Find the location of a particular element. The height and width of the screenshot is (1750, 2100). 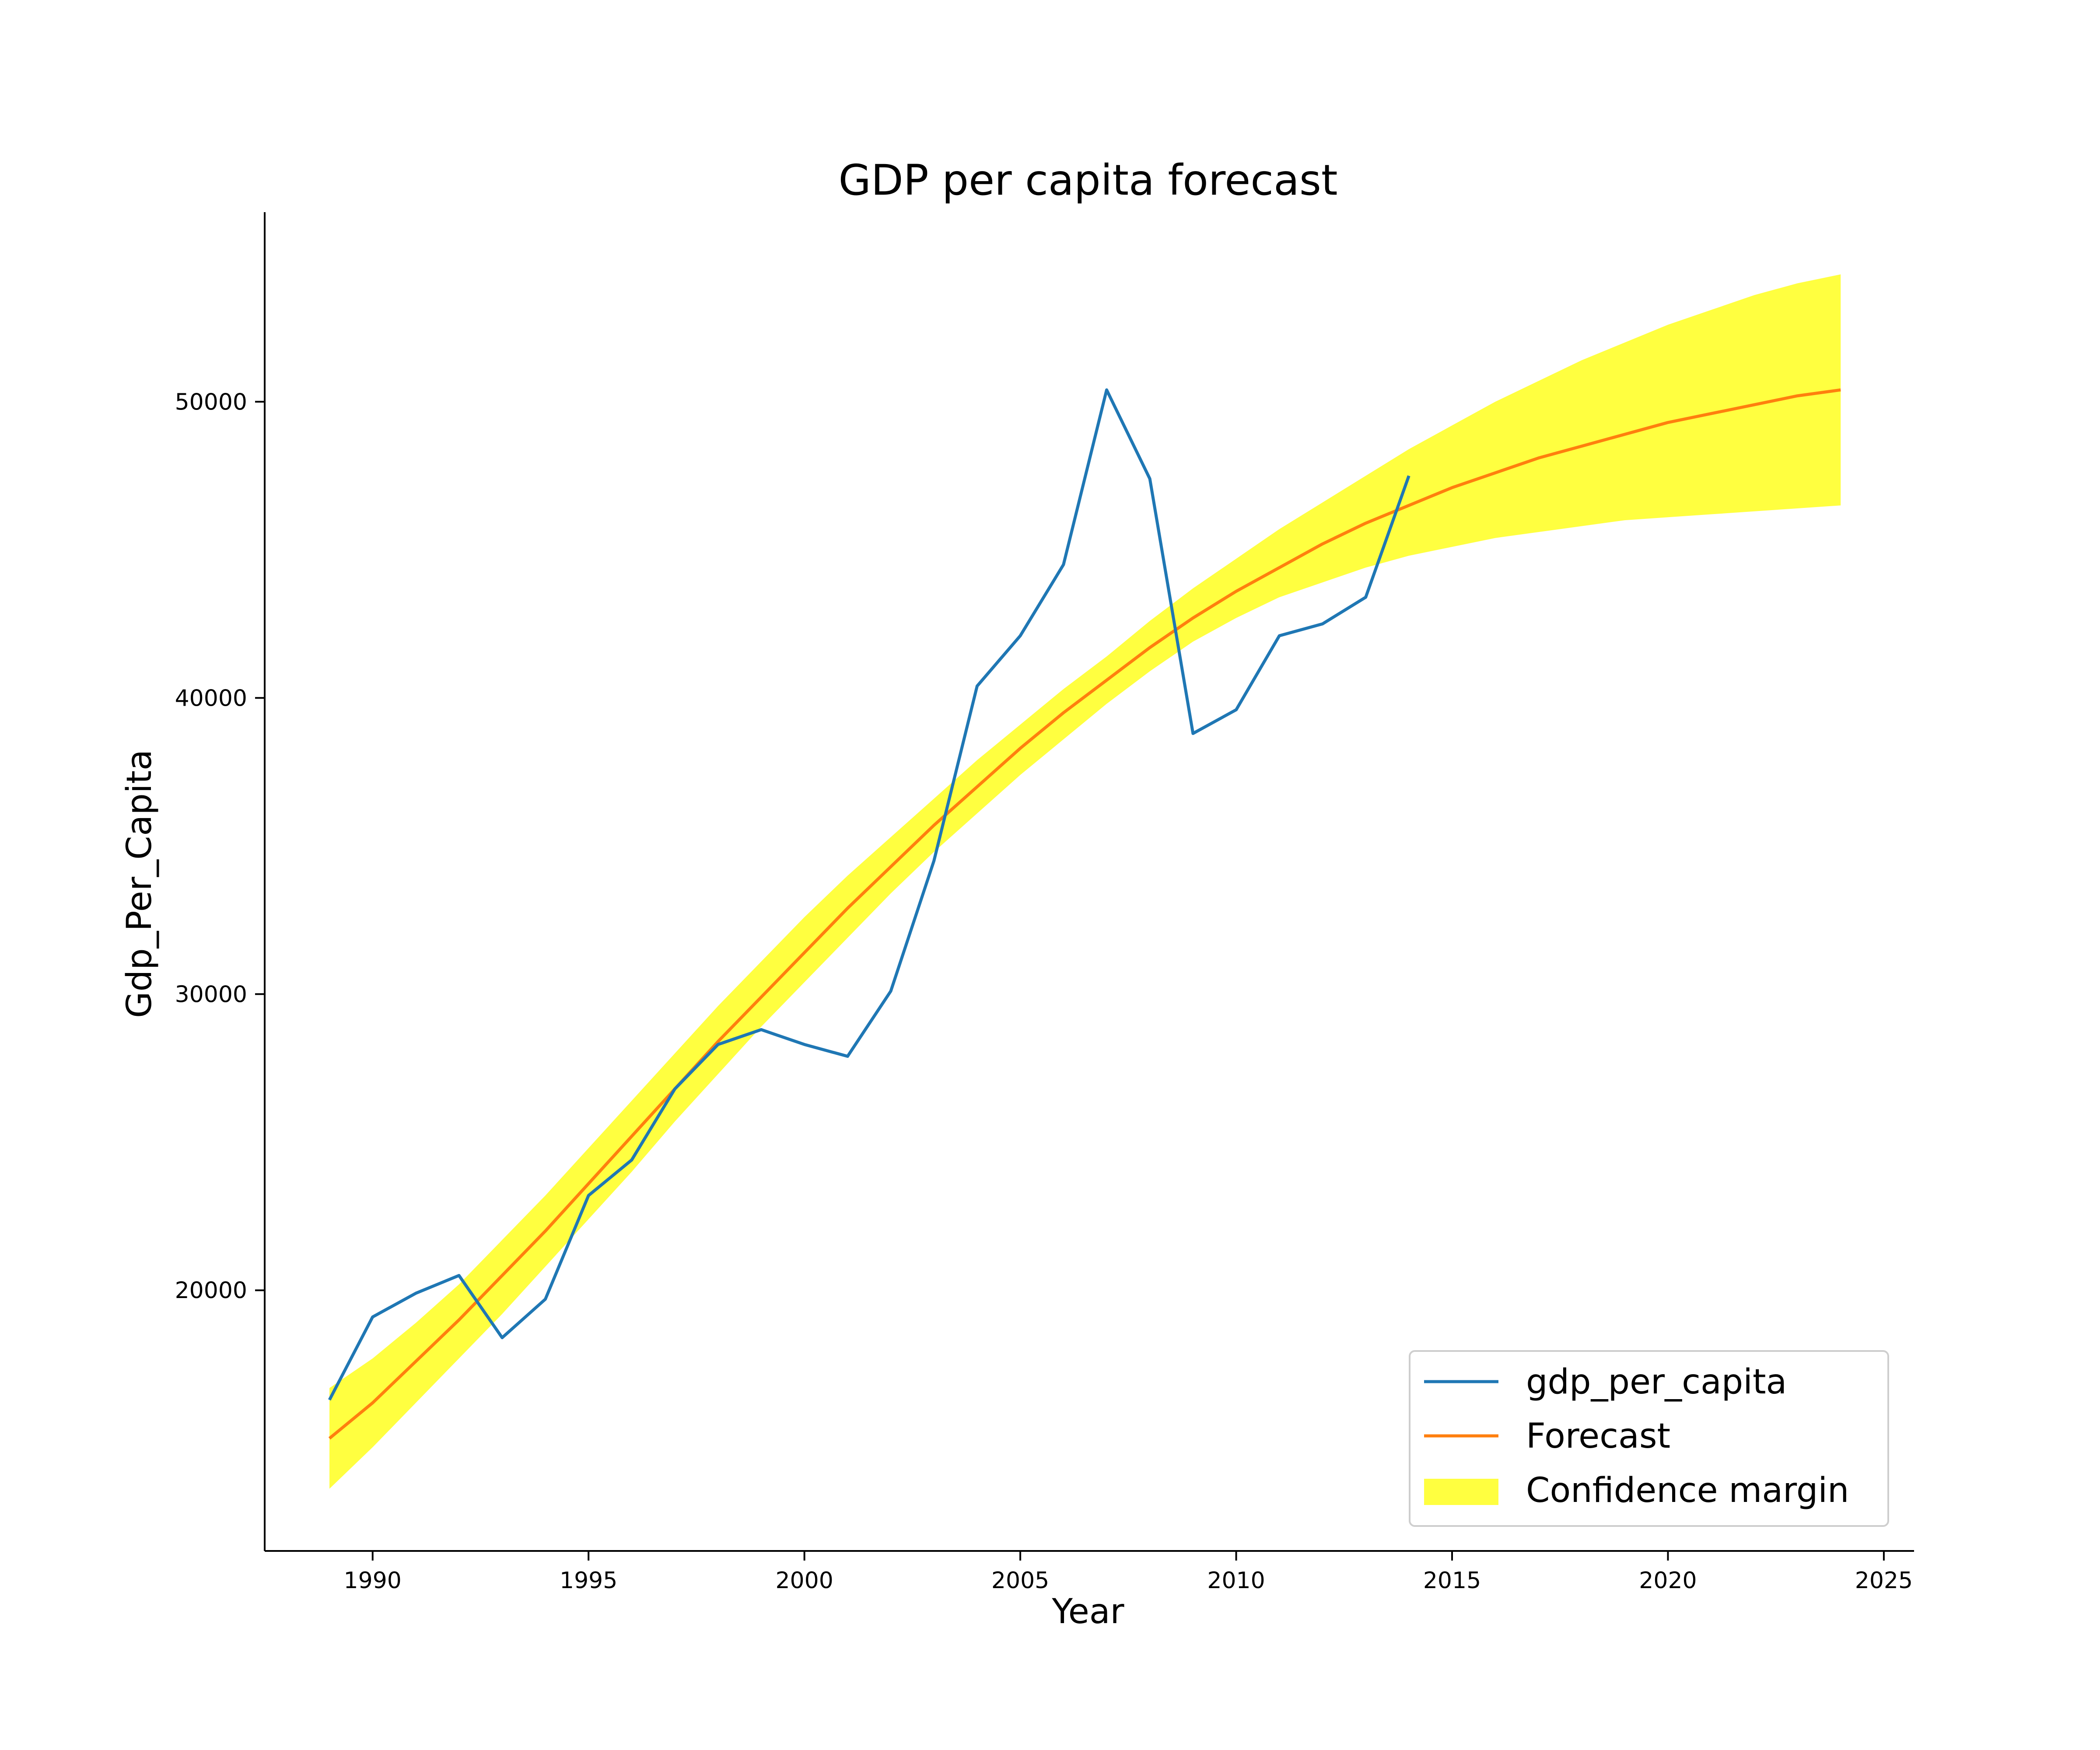

x-tick-label: 2010 is located at coordinates (1236, 1581).